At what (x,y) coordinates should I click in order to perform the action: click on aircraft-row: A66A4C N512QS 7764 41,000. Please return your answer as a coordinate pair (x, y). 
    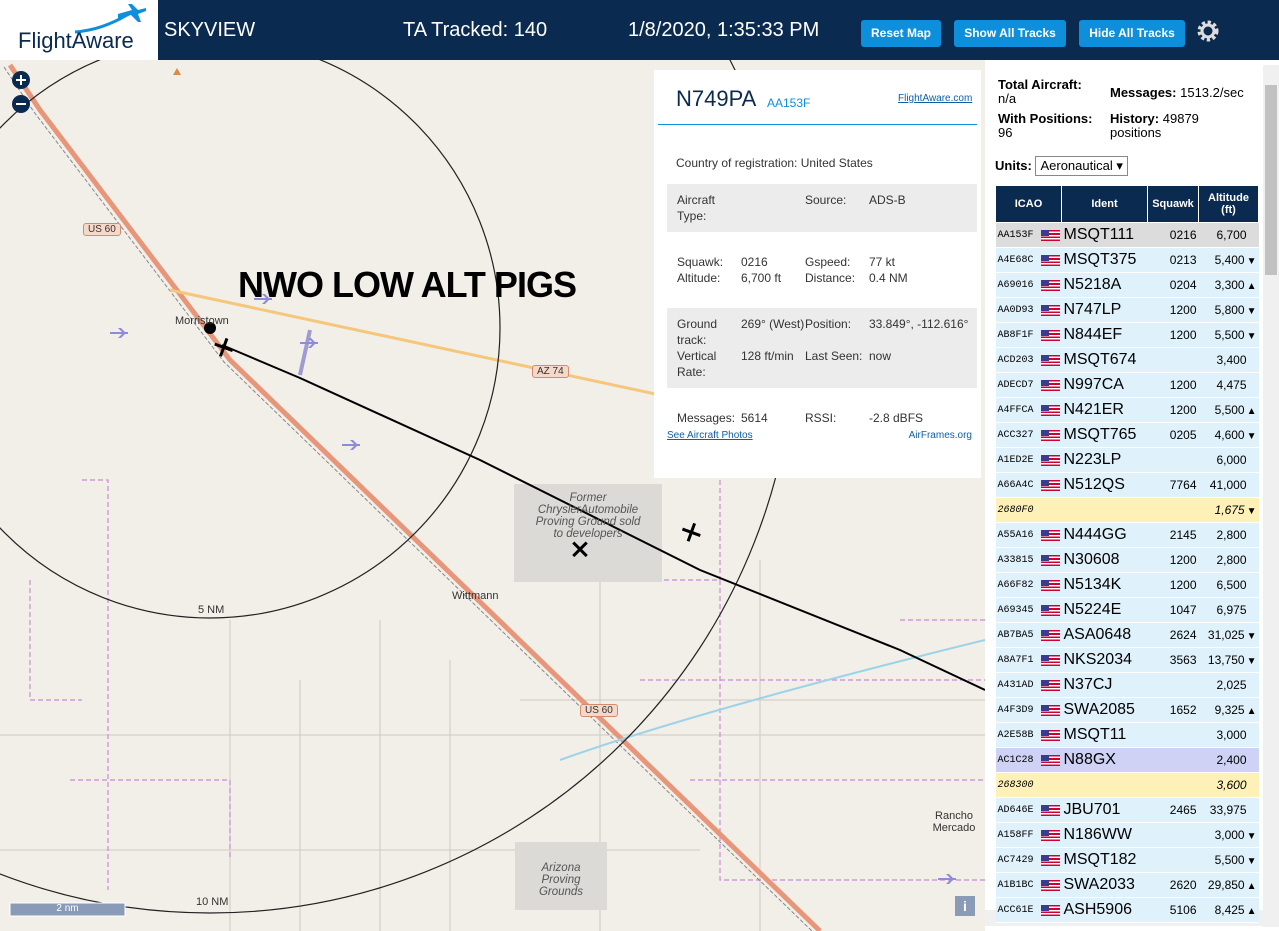
    Looking at the image, I should click on (1127, 485).